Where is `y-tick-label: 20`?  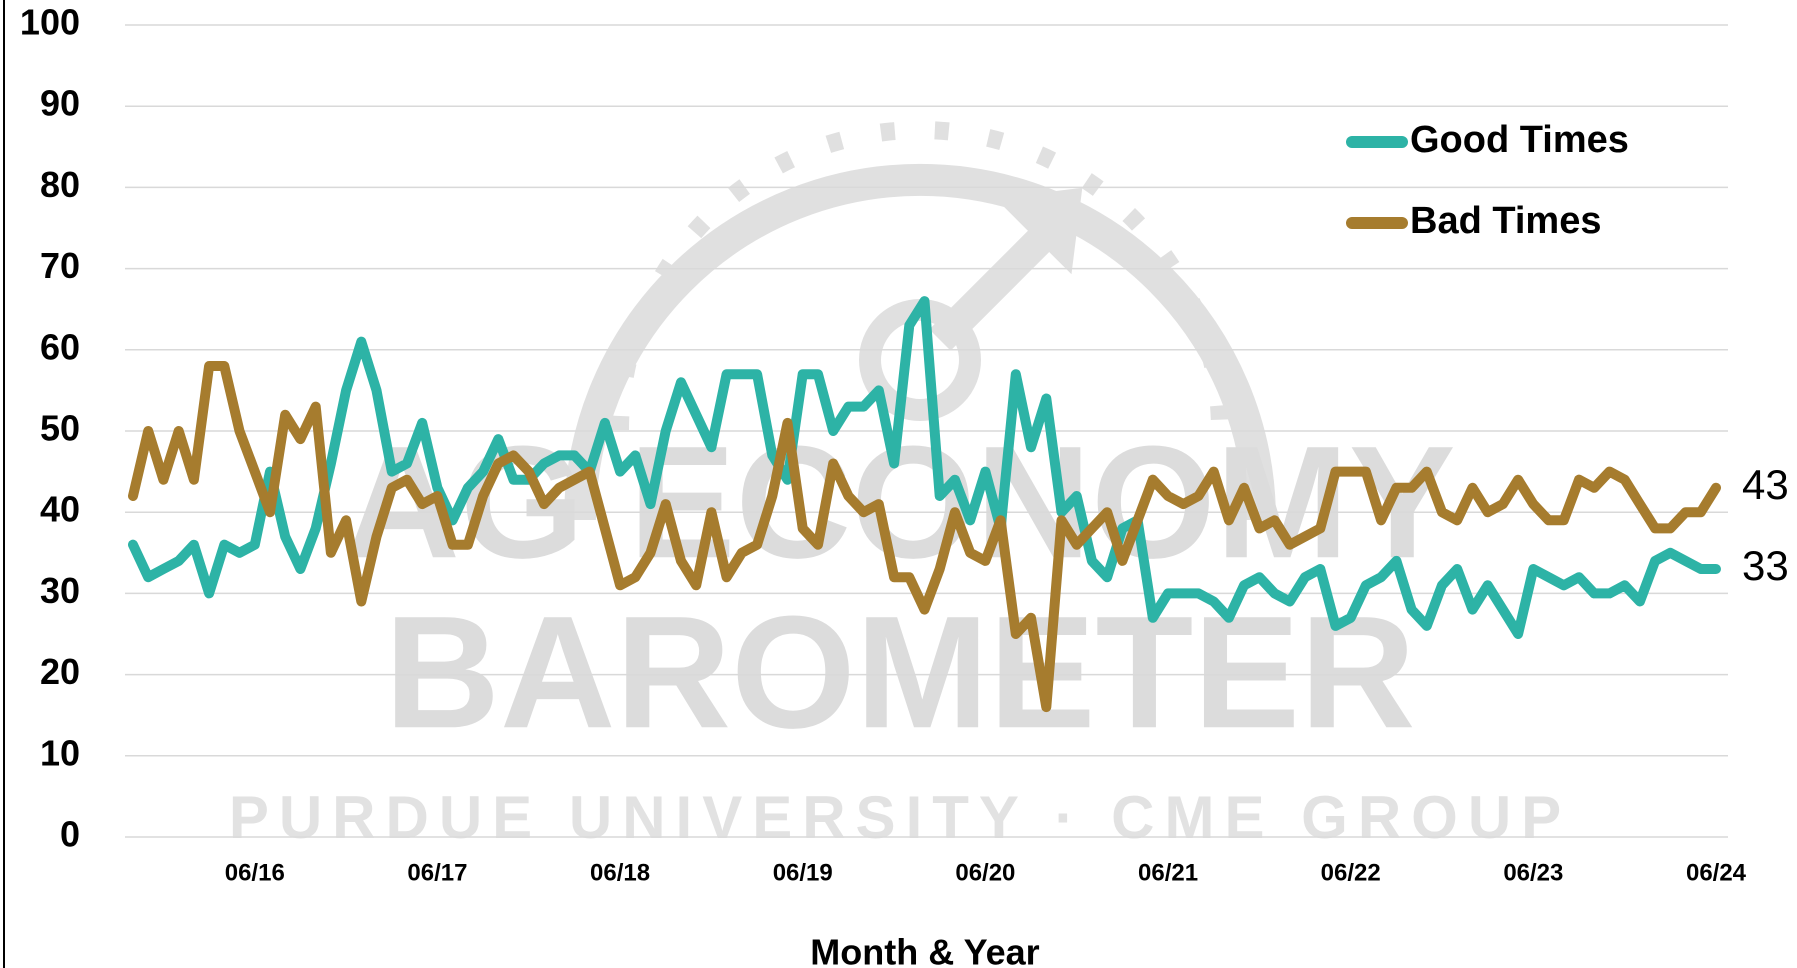
y-tick-label: 20 is located at coordinates (60, 671).